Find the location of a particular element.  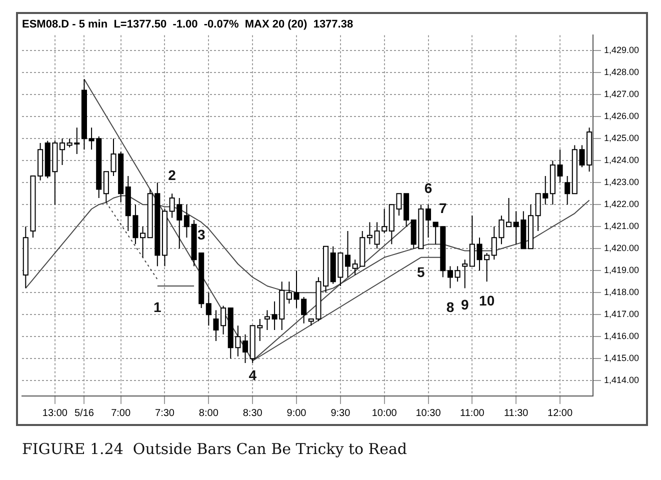

x-tick-label: 11:30 is located at coordinates (516, 413).